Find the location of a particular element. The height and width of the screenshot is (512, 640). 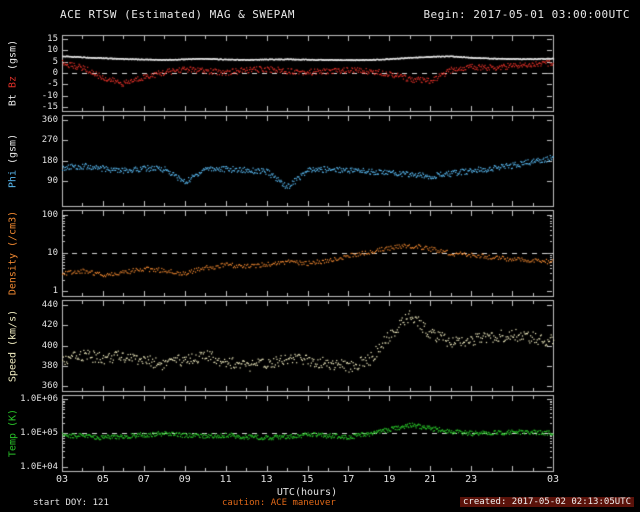

y-axis-title: Bt Bz (gsm) is located at coordinates (13, 73).